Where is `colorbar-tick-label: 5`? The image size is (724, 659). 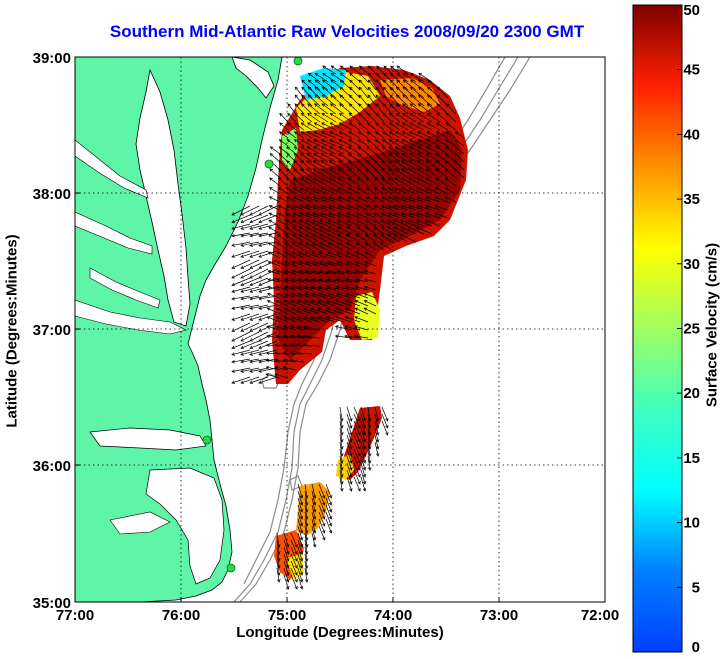
colorbar-tick-label: 5 is located at coordinates (696, 587).